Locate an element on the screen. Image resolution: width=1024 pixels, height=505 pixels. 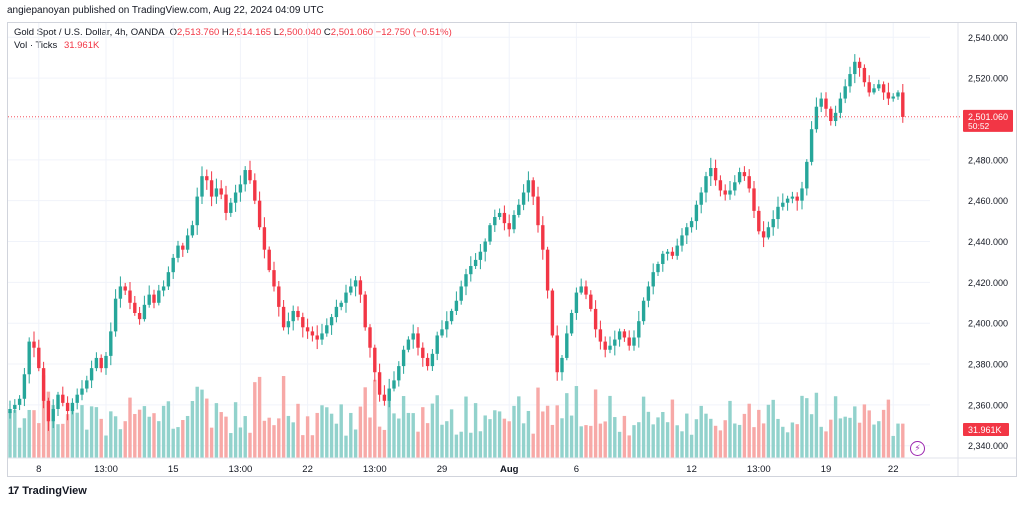
tradingview-footer: 17 TradingView is located at coordinates (47, 491).